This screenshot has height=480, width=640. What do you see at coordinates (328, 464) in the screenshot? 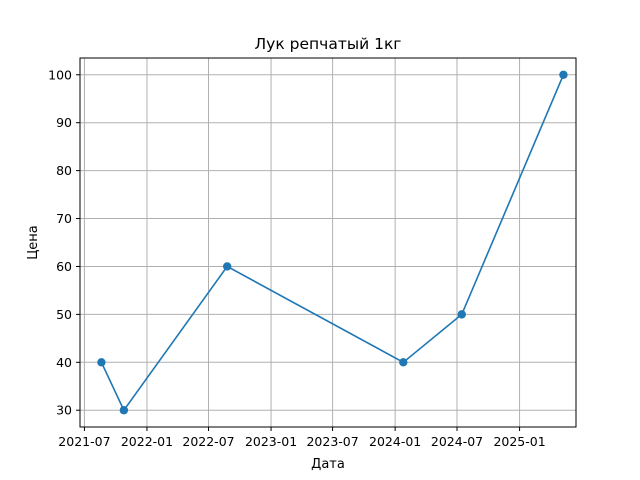
I see `x-axis-label: Дата` at bounding box center [328, 464].